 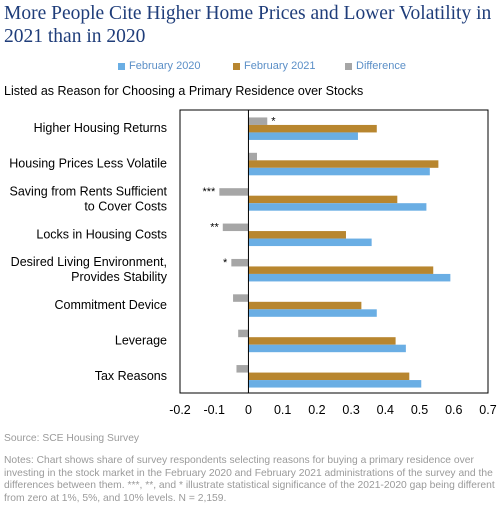 What do you see at coordinates (214, 228) in the screenshot?
I see `significance-label: **` at bounding box center [214, 228].